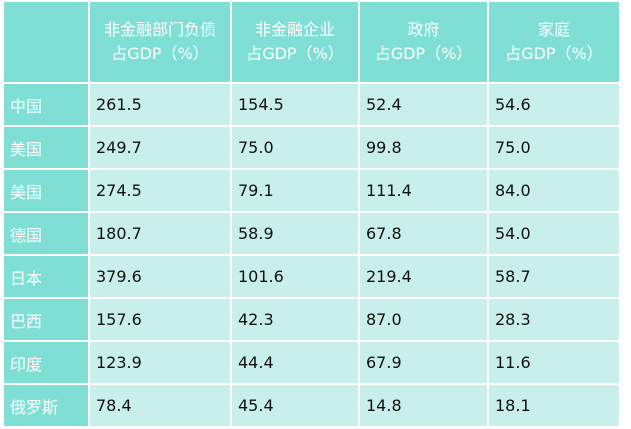 The image size is (631, 429). Describe the element at coordinates (160, 319) in the screenshot. I see `cell: 157.6` at that location.